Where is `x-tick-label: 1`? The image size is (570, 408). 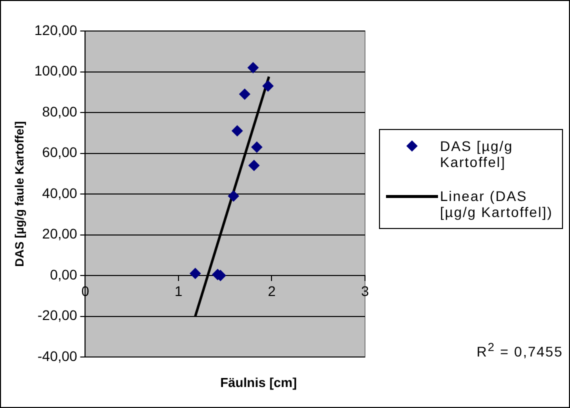 x-tick-label: 1 is located at coordinates (178, 290).